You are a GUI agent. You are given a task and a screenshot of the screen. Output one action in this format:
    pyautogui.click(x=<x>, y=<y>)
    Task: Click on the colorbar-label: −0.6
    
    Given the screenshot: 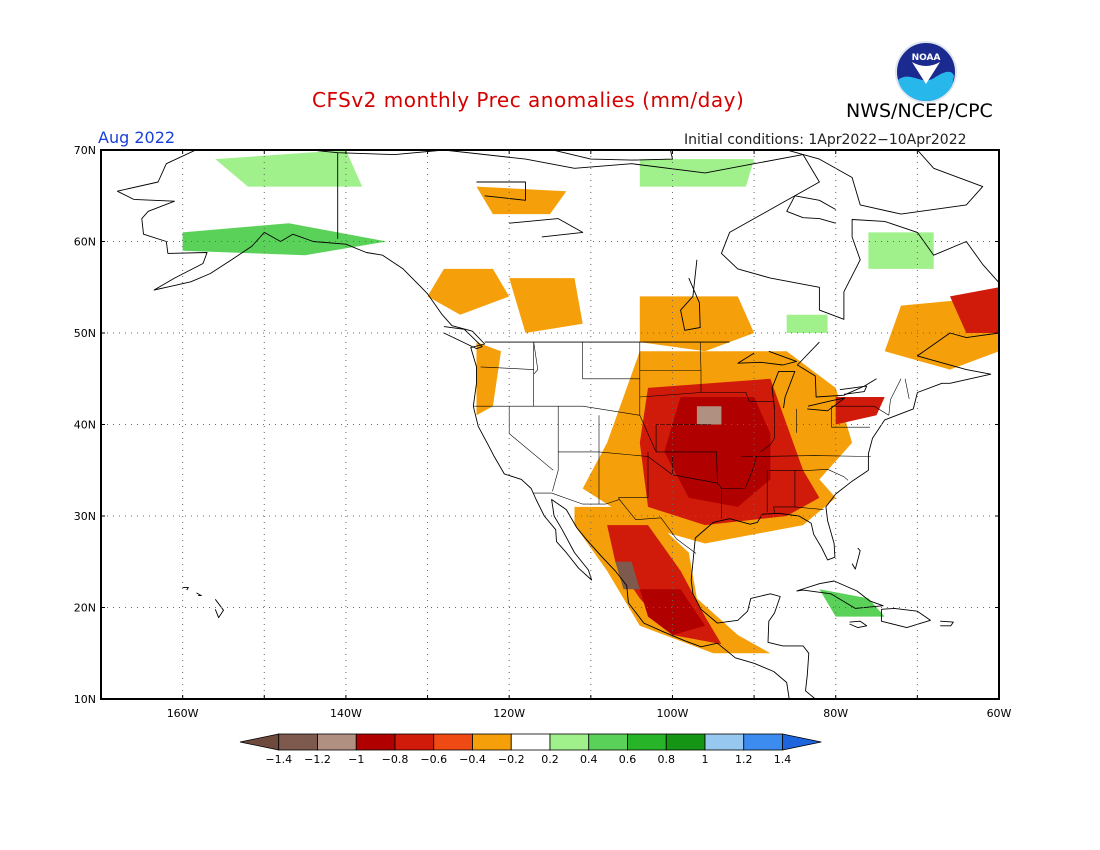 What is the action you would take?
    pyautogui.click(x=433, y=759)
    